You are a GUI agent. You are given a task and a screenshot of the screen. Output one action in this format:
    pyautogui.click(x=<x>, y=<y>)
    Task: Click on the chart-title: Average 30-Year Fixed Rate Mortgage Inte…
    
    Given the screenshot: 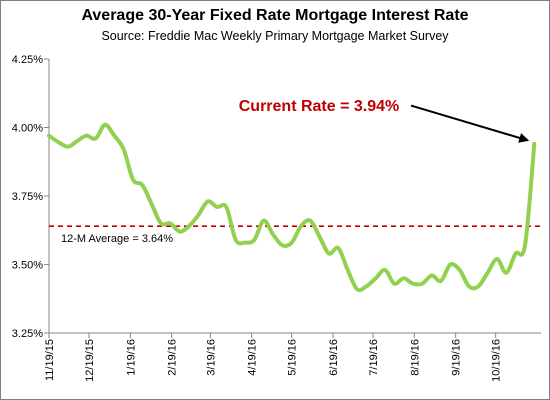 What is the action you would take?
    pyautogui.click(x=275, y=15)
    